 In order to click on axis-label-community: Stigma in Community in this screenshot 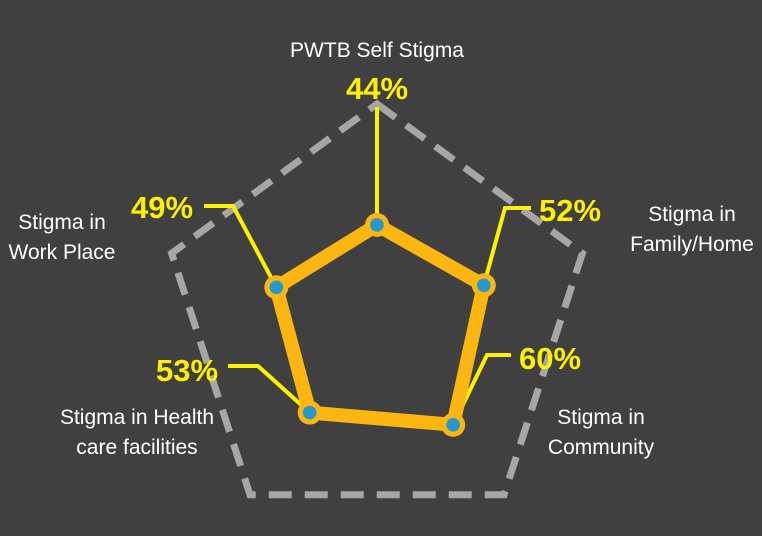, I will do `click(601, 432)`.